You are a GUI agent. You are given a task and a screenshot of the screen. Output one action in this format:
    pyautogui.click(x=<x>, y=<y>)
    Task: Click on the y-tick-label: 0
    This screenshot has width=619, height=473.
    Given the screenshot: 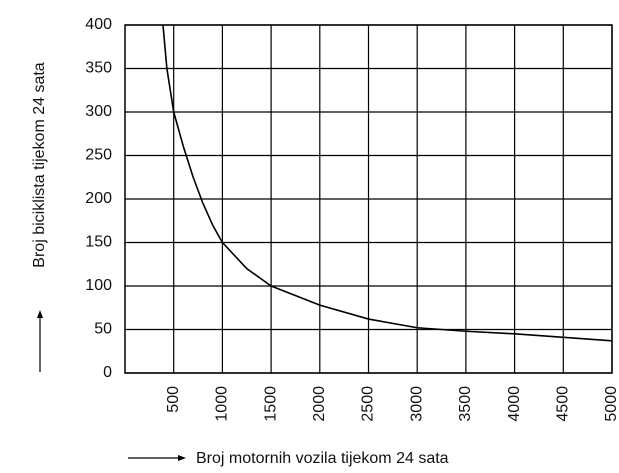 What is the action you would take?
    pyautogui.click(x=107, y=372)
    